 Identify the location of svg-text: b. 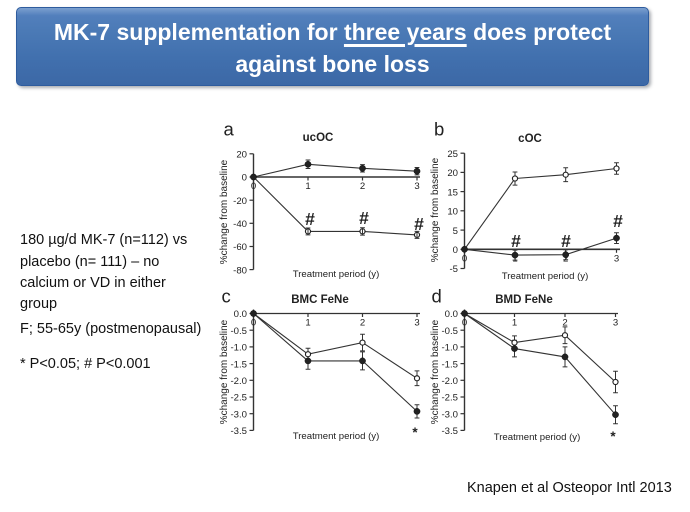
(439, 129).